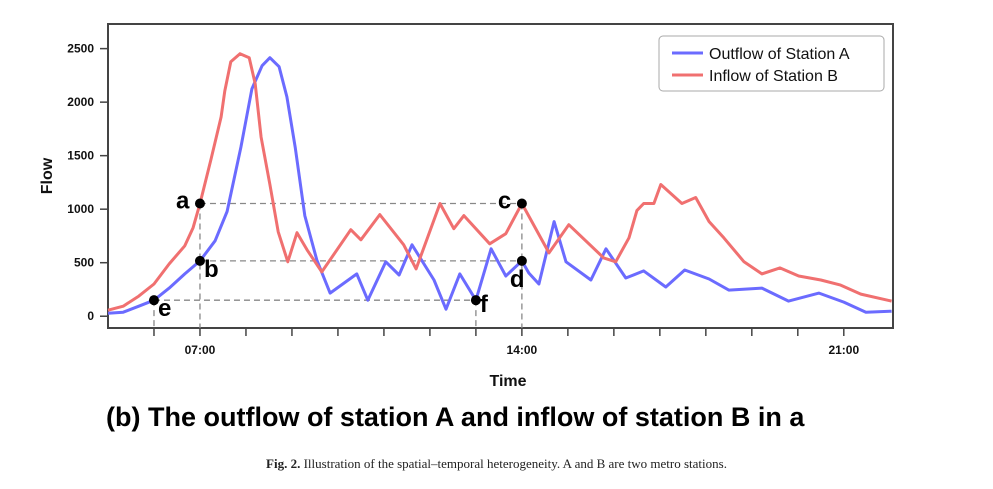  I want to click on legend: Outflow of Station A Inflow of Station B, so click(771, 63).